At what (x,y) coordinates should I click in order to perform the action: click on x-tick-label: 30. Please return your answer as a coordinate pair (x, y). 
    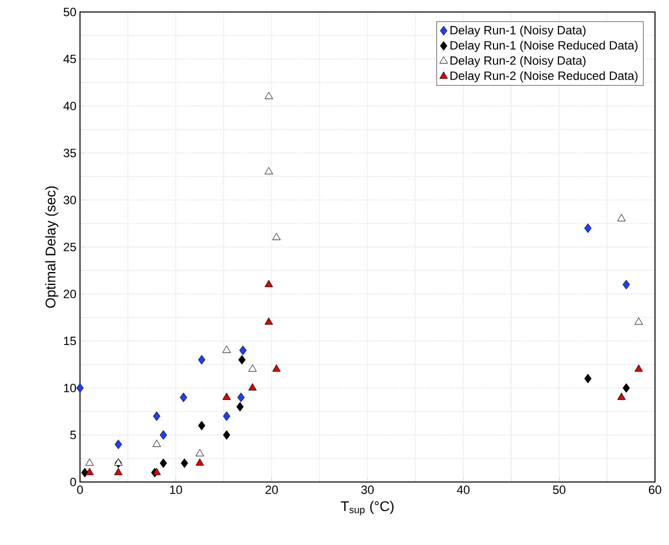
    Looking at the image, I should click on (367, 490).